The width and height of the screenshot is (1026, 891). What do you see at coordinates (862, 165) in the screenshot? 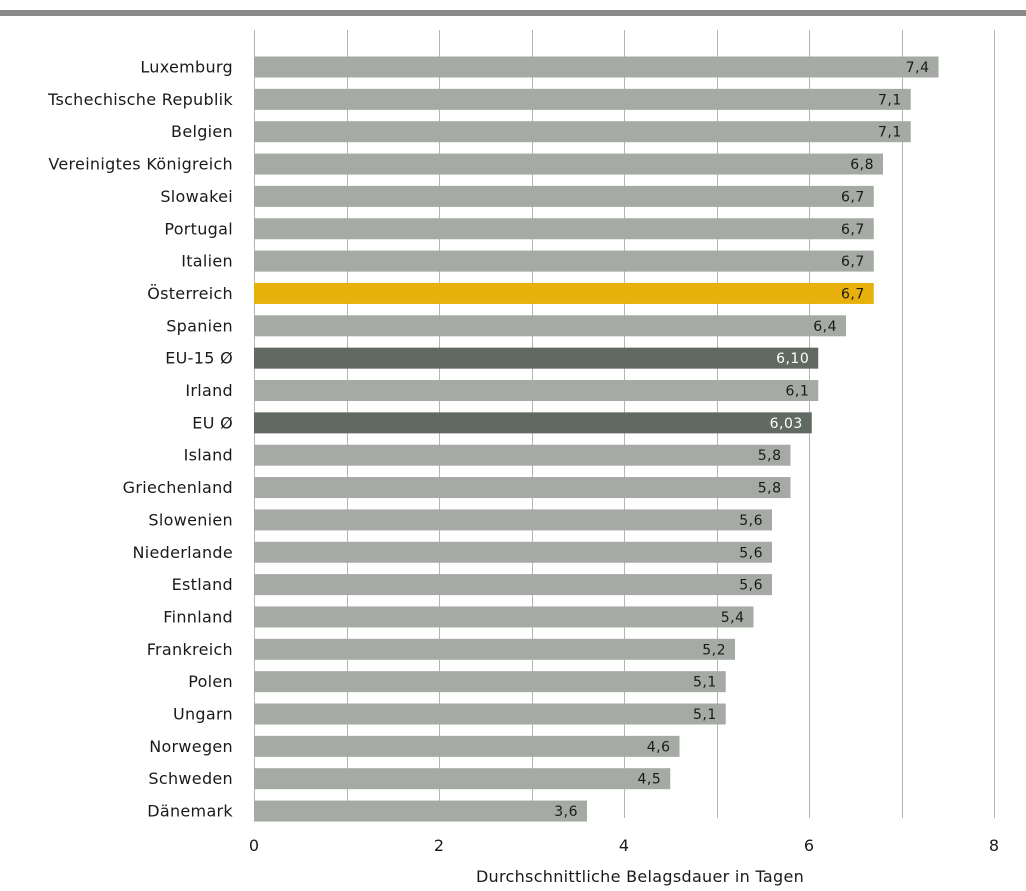
I see `value-label: 6,8` at bounding box center [862, 165].